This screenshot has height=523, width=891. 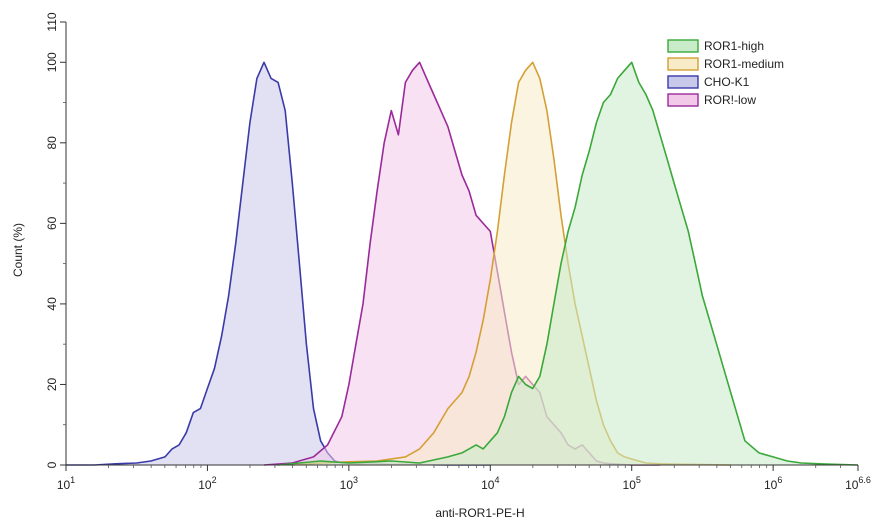 What do you see at coordinates (52, 62) in the screenshot?
I see `y-tick-label: 100` at bounding box center [52, 62].